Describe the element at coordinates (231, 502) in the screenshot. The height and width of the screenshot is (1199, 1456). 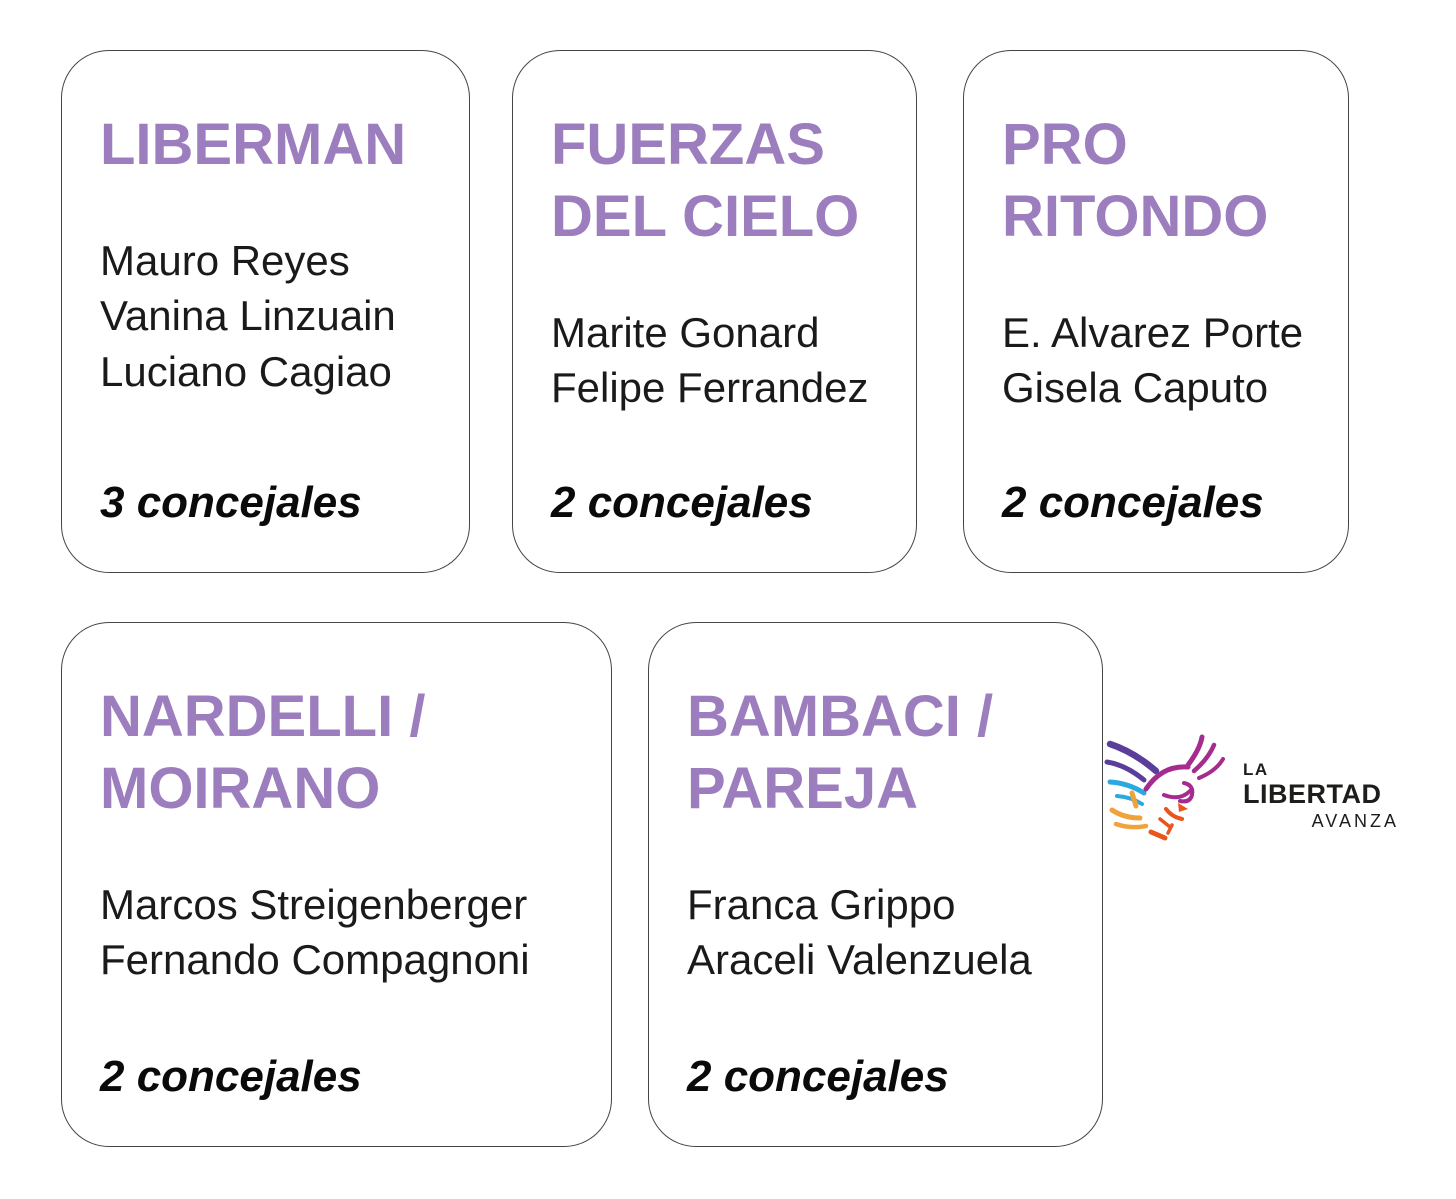
I see `seats-count: 3 concejales` at that location.